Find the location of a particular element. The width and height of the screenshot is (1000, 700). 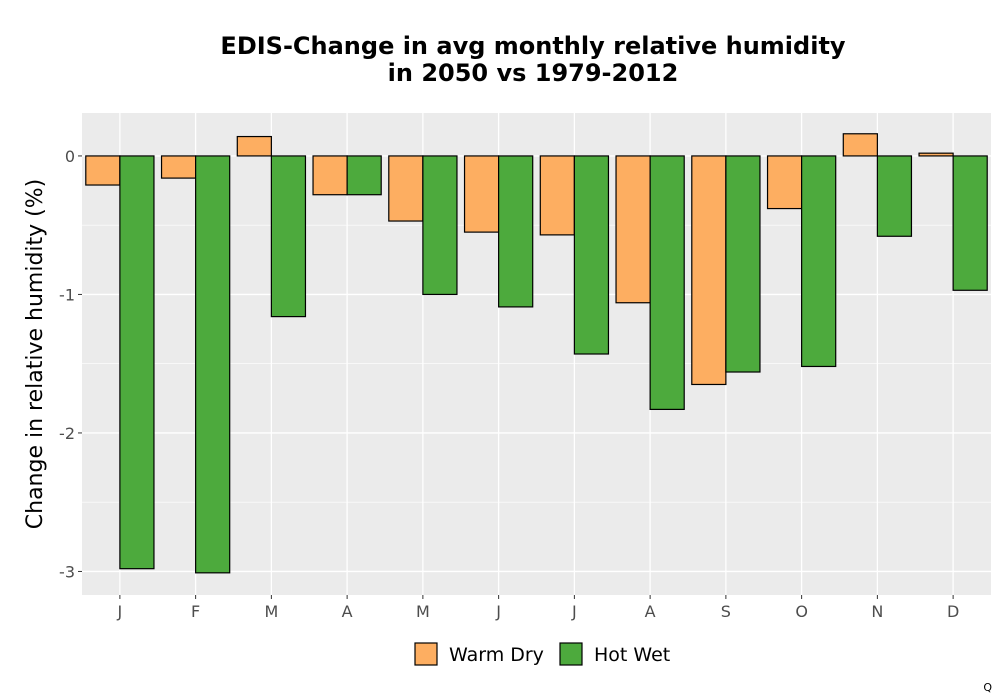

x-tick-label: S is located at coordinates (726, 611).